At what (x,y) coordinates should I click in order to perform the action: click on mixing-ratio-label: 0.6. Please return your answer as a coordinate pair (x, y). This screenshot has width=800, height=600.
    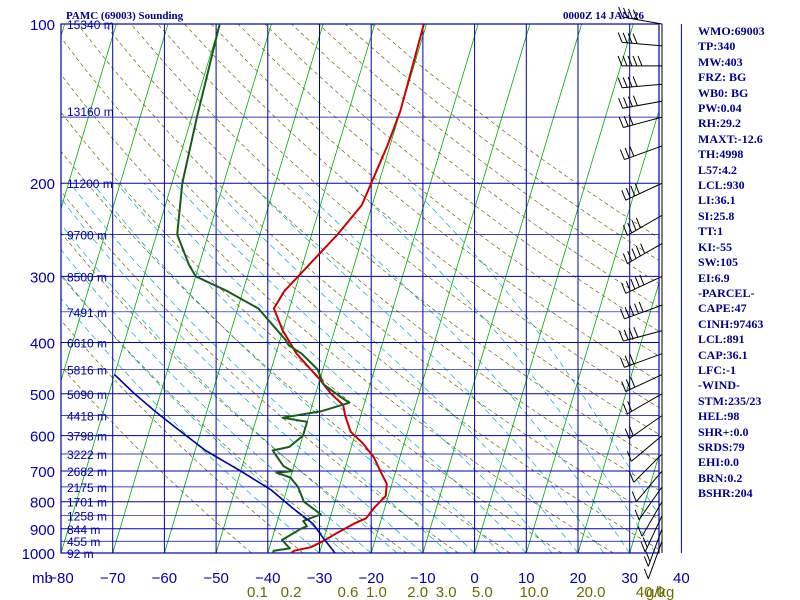
    Looking at the image, I should click on (348, 592).